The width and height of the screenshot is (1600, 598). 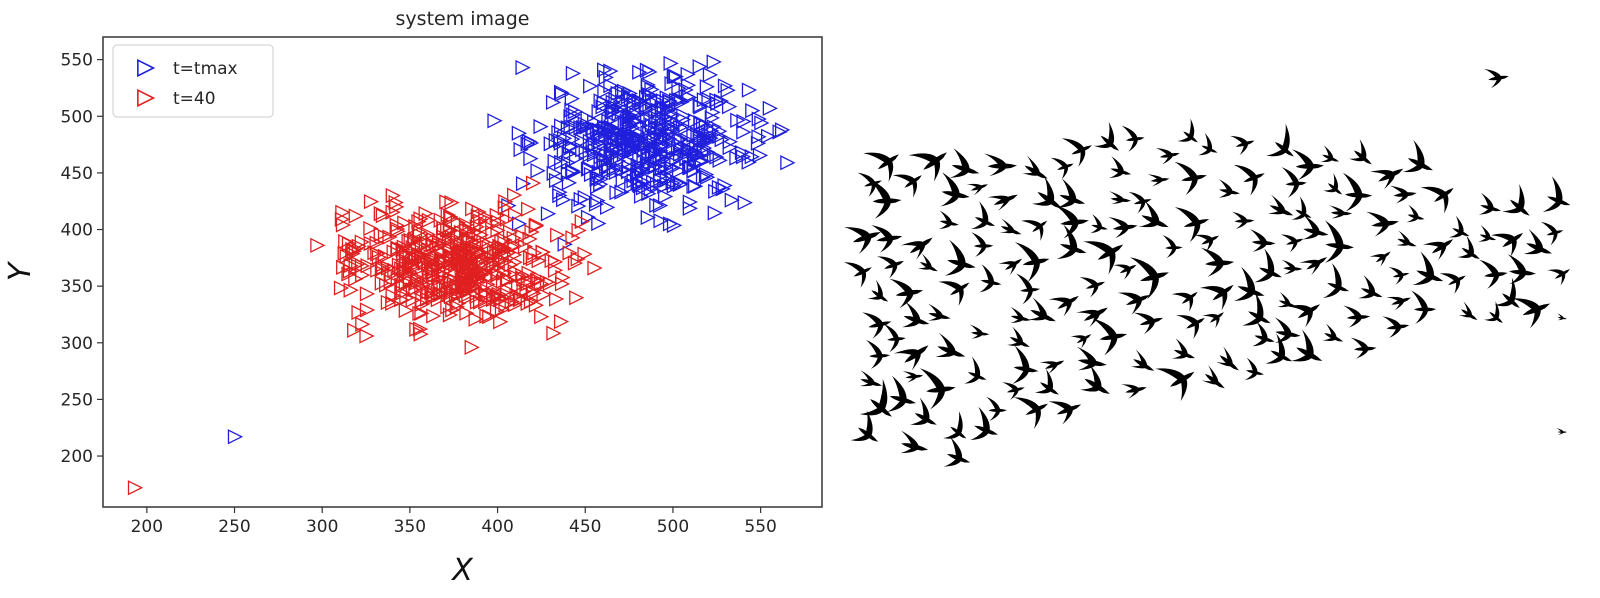 What do you see at coordinates (194, 99) in the screenshot?
I see `legend-label-t40: t=40` at bounding box center [194, 99].